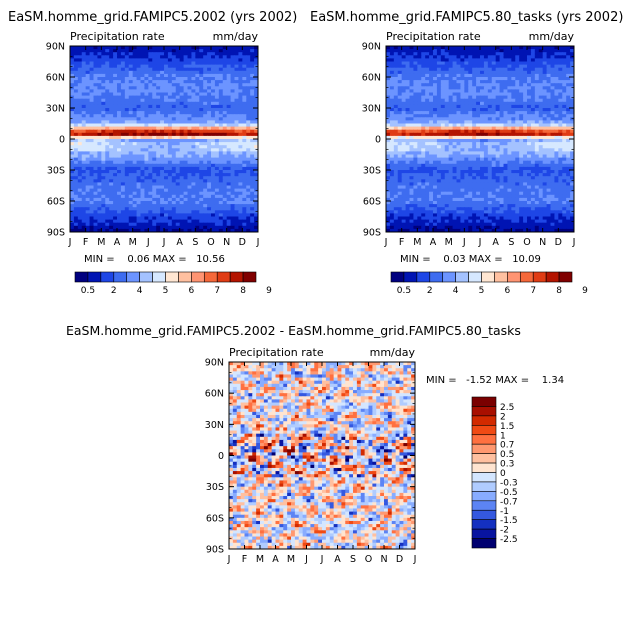 The height and width of the screenshot is (643, 644). I want to click on variable-label: Precipitation rate, so click(433, 36).